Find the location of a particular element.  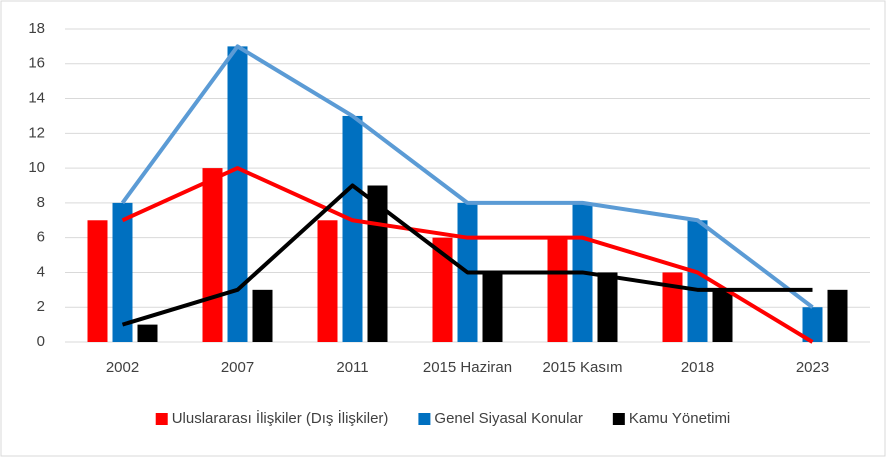

y-tick-label: 12 is located at coordinates (36, 132).